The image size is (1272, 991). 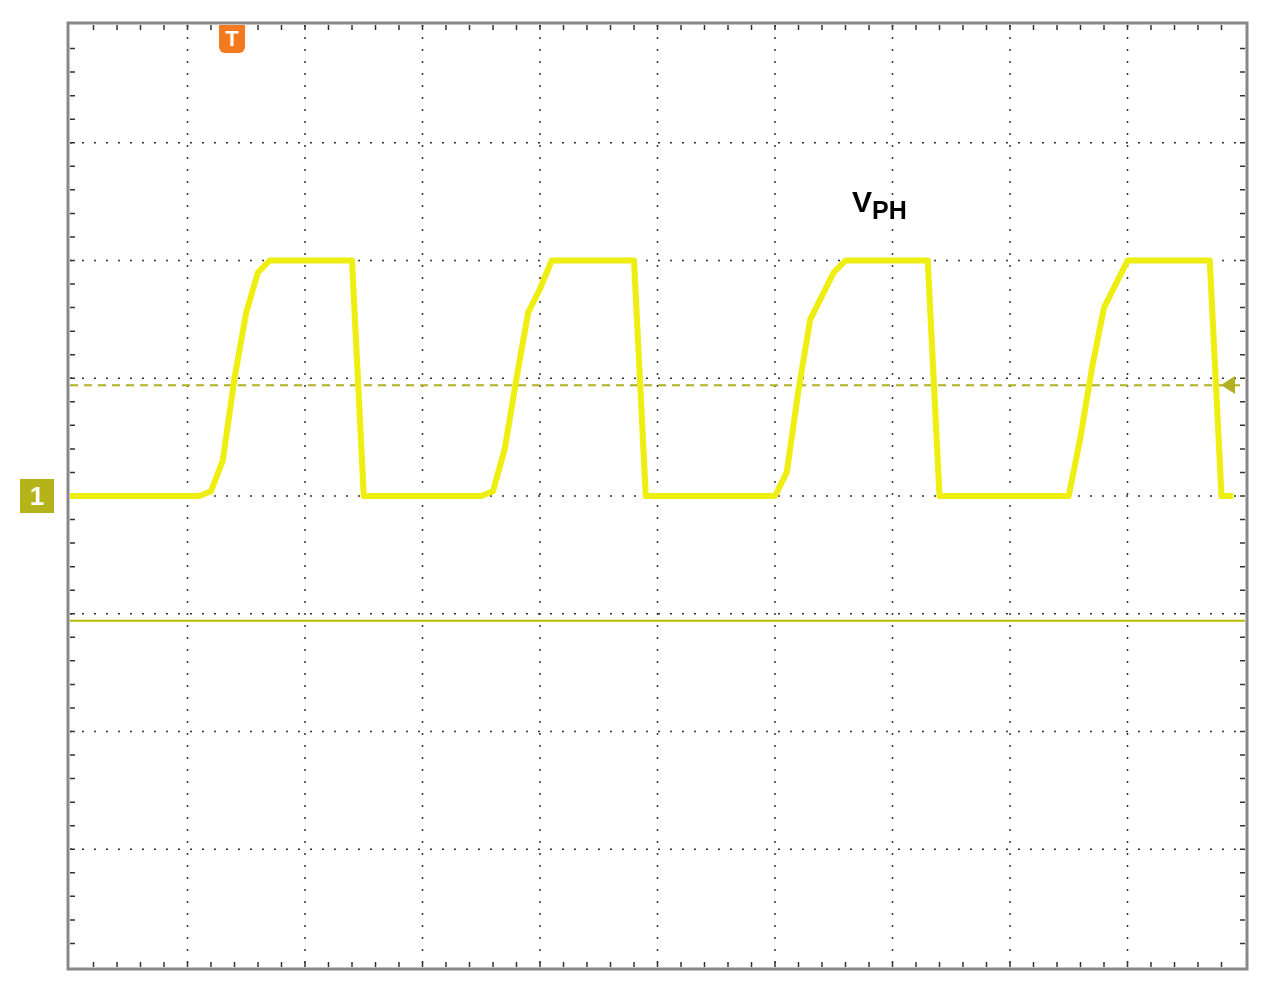 I want to click on text: T, so click(x=232, y=39).